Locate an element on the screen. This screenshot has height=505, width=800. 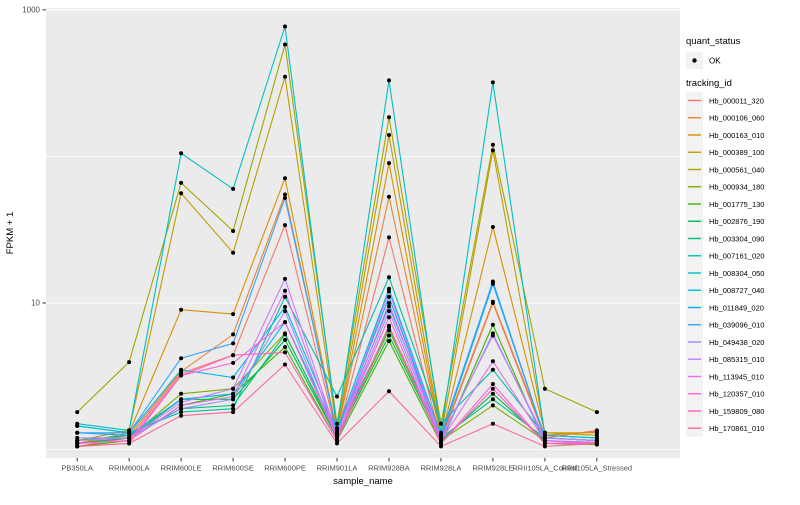
legend-label-tracking-id: Hb_011849_020 is located at coordinates (736, 307).